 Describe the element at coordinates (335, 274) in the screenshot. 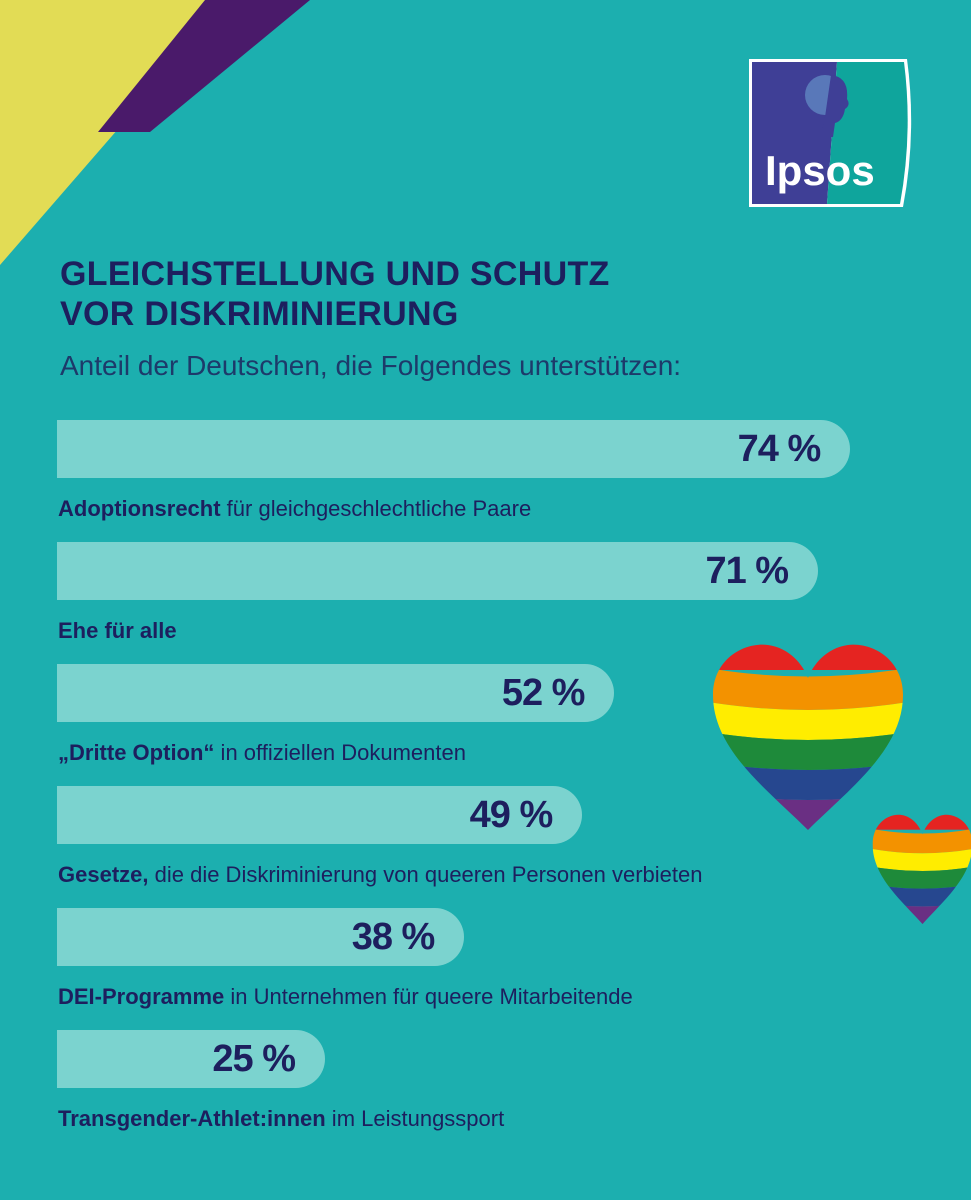

I see `title-line-1: GLEICHSTELLUNG UND SCHUTZ` at that location.